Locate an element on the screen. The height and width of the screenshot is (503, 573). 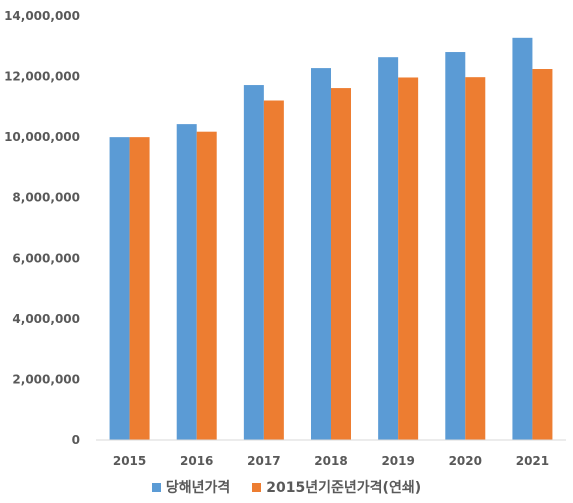
bar-series-2-2017 is located at coordinates (273, 270).